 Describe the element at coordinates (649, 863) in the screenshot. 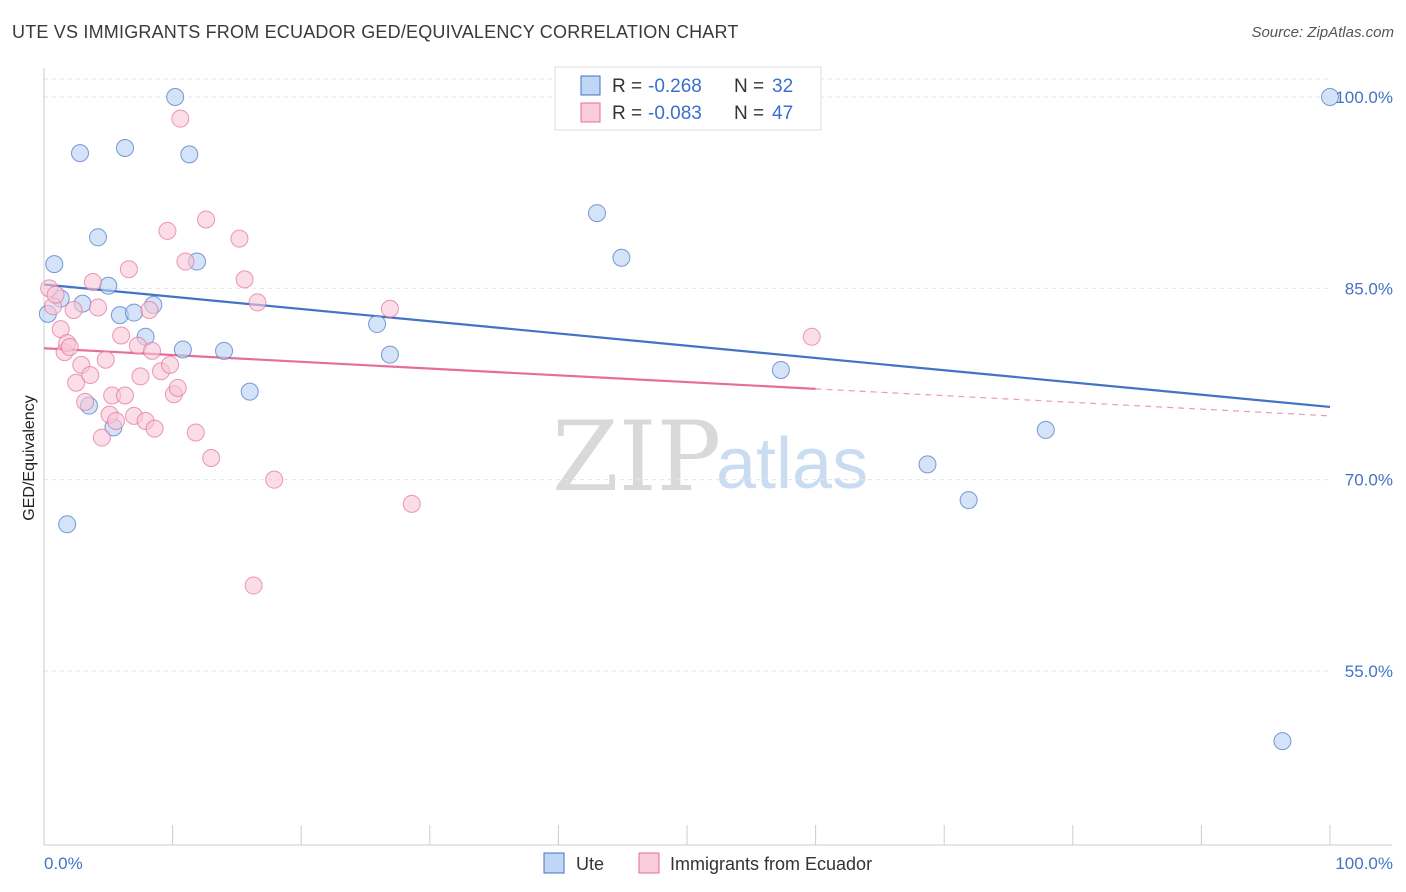

I see `legend-swatch-ecuador` at that location.